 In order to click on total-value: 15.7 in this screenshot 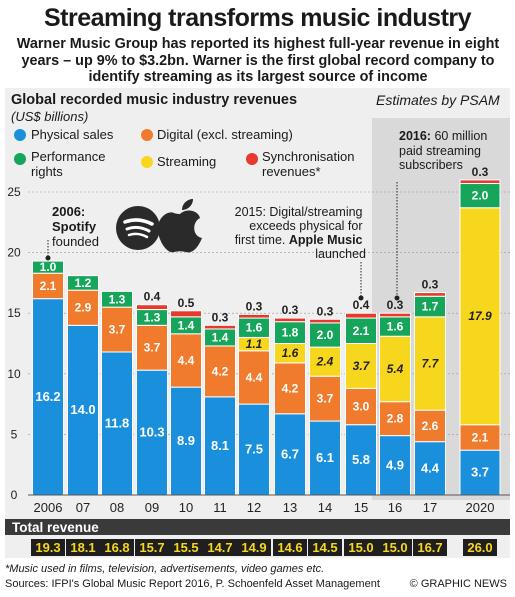, I will do `click(151, 547)`.